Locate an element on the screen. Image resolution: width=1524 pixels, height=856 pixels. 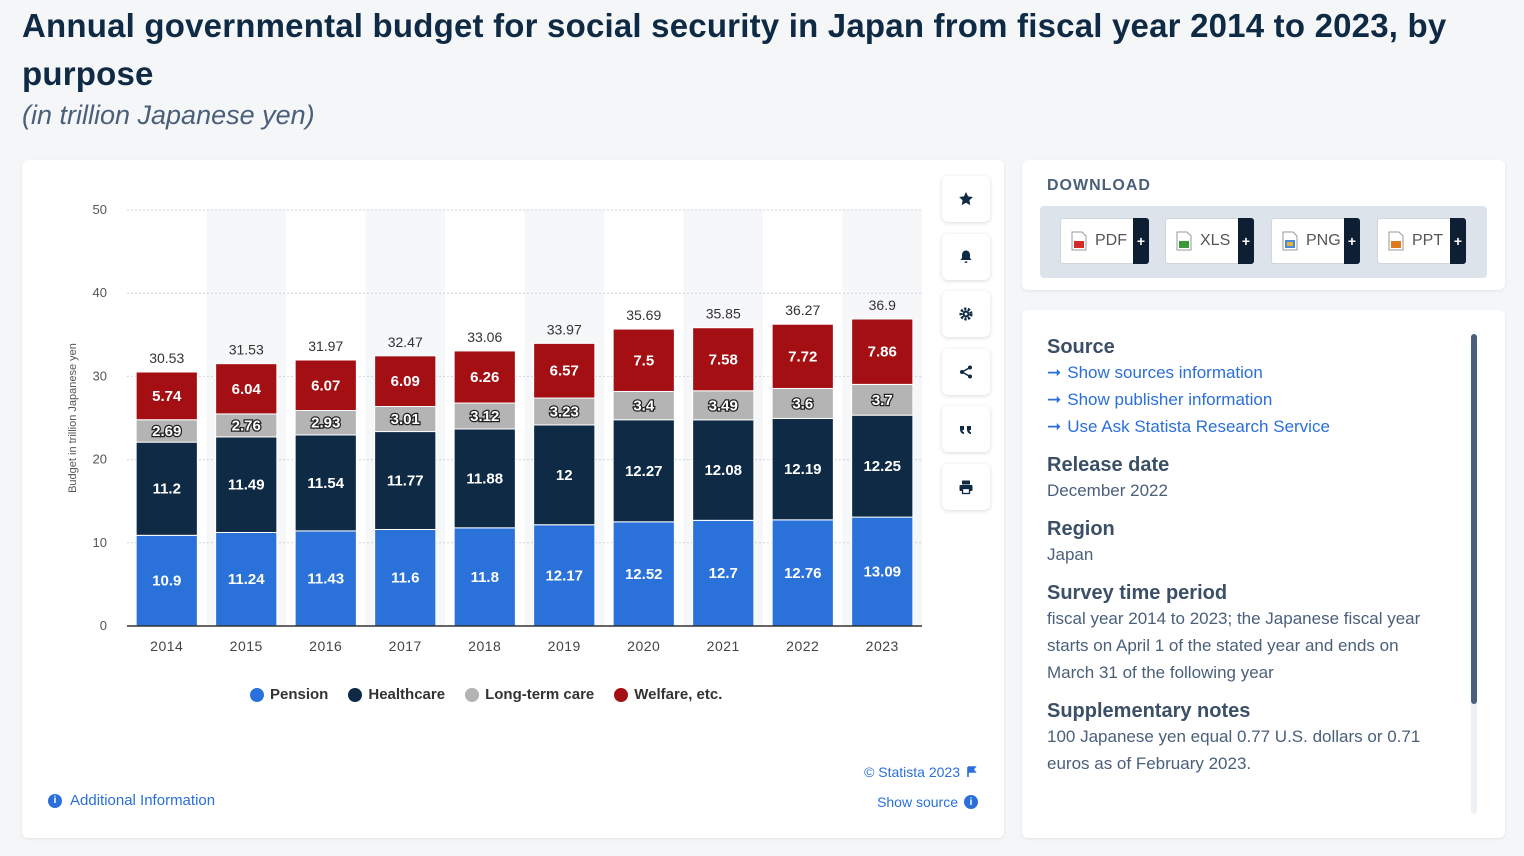
link-text: Show sources information is located at coordinates (1165, 372).